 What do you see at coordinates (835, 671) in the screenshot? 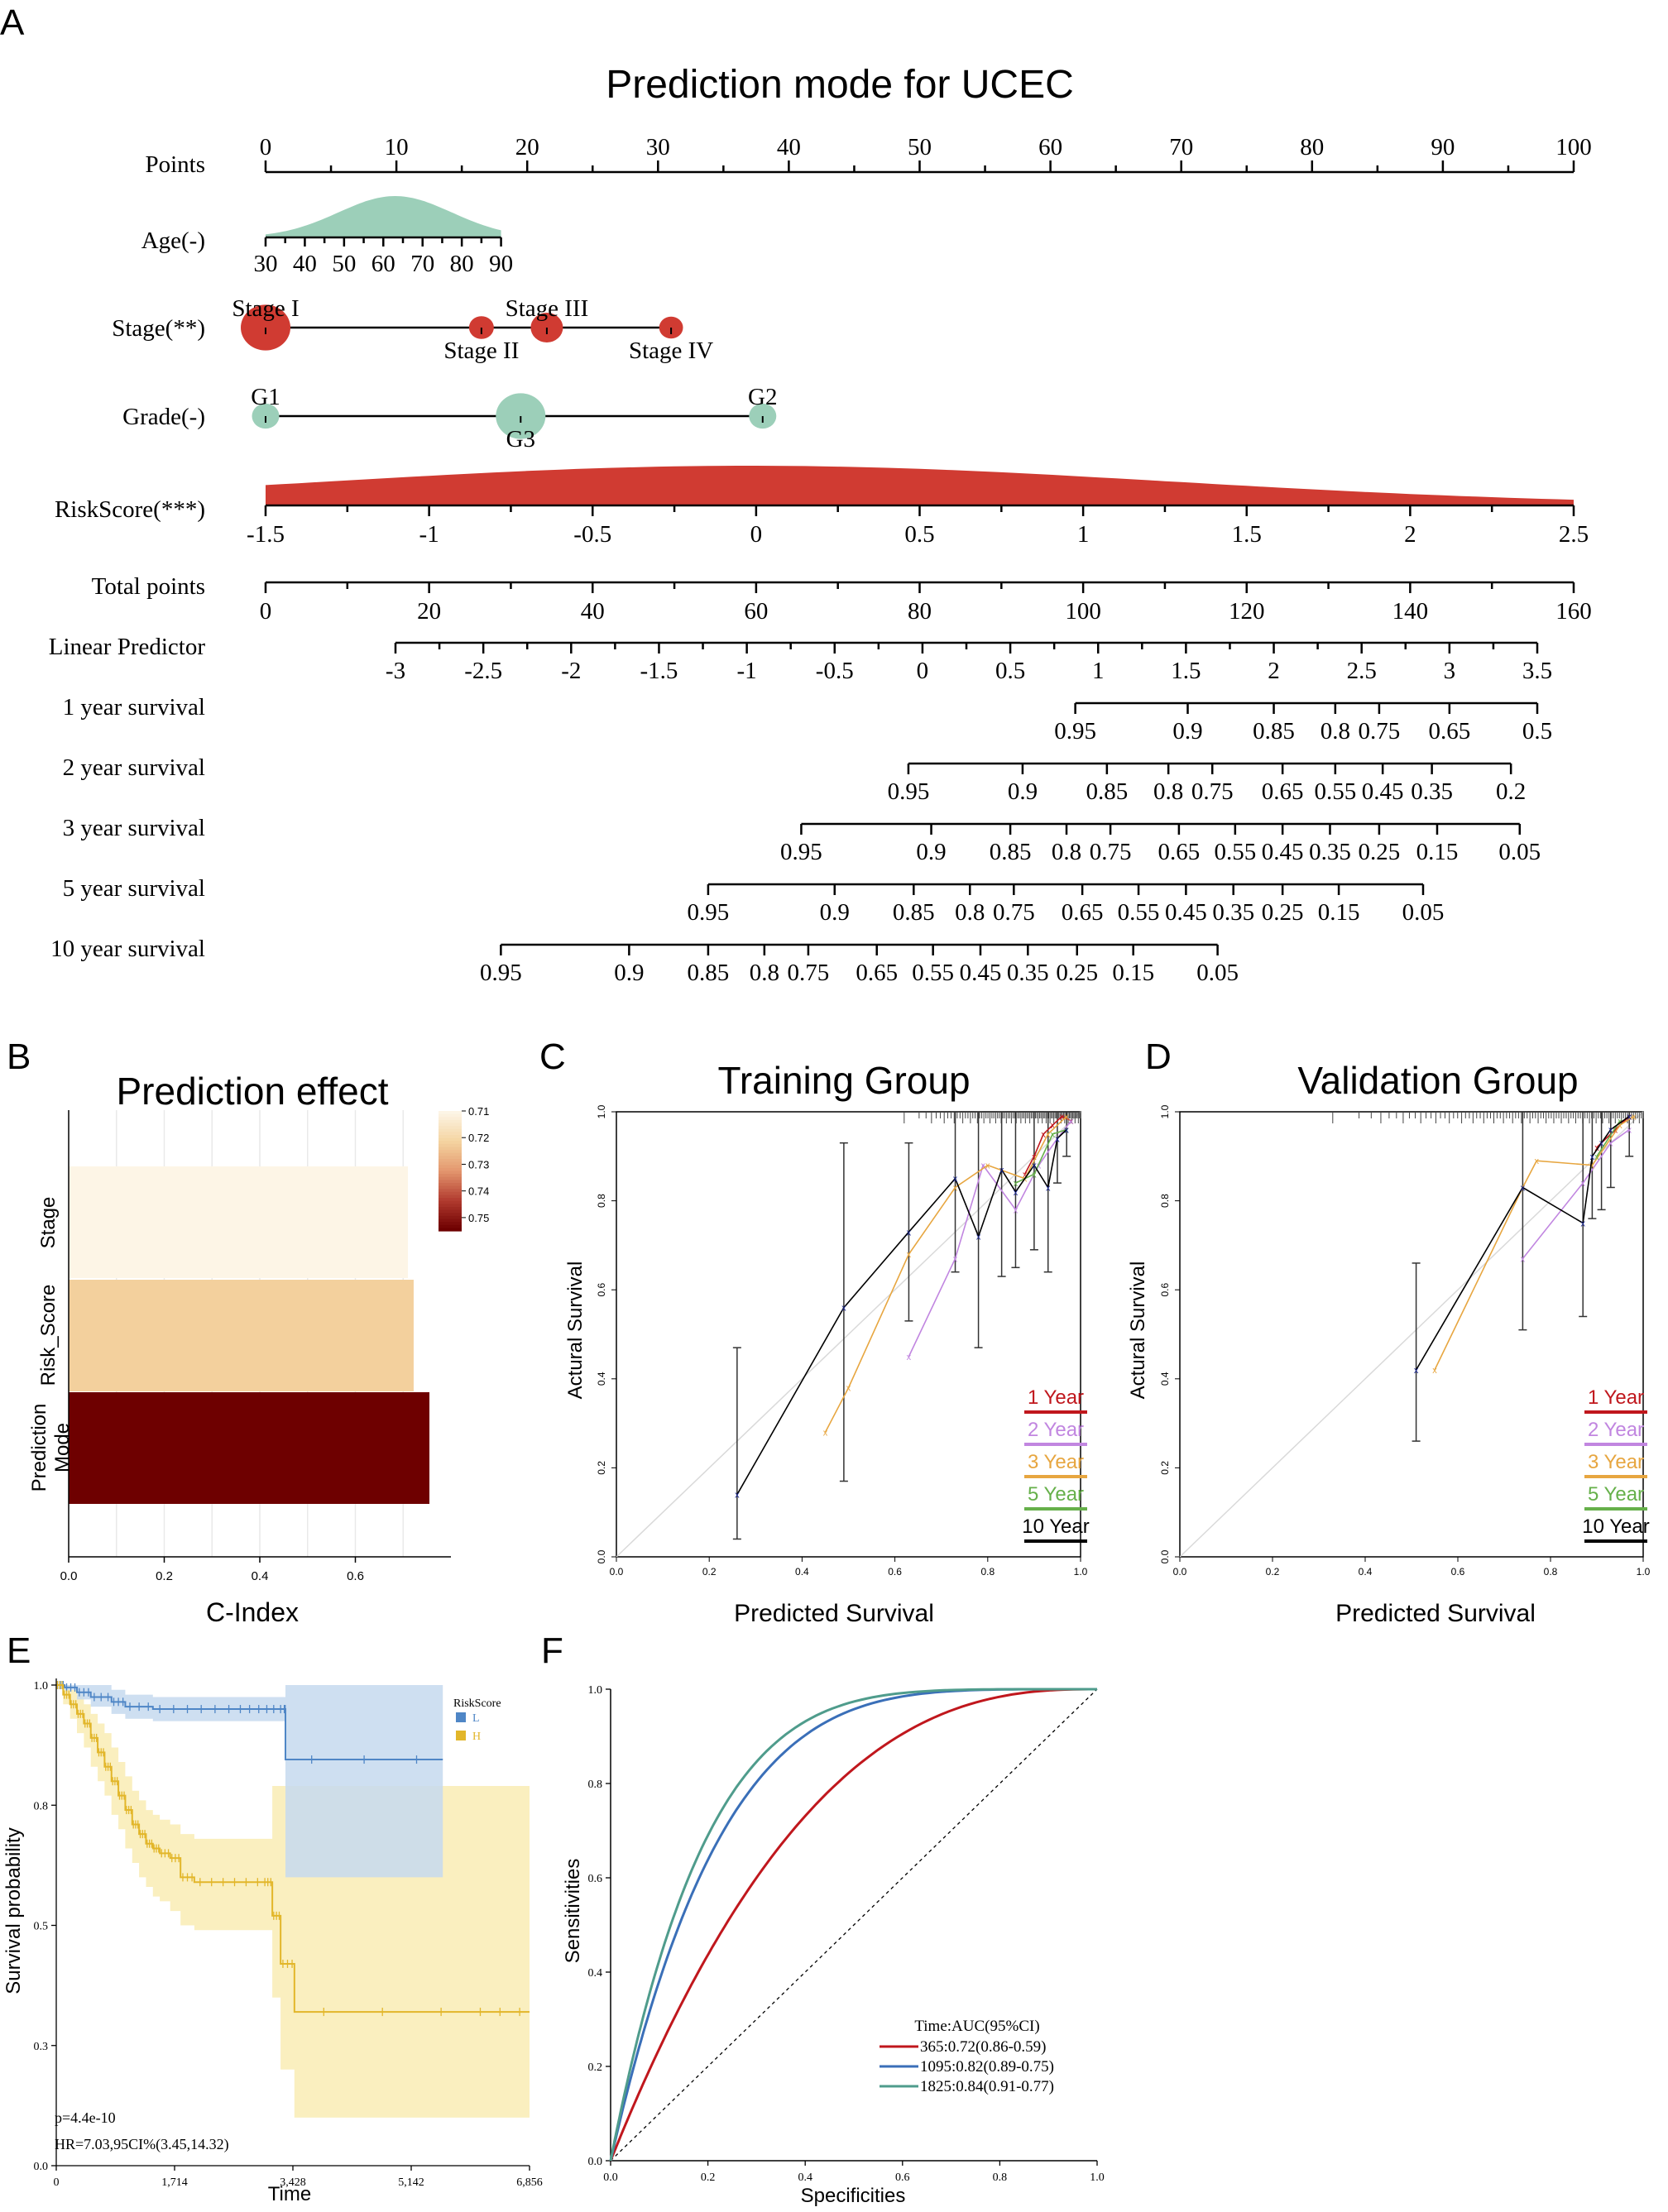
I see `lp-tick-label: -0.5` at bounding box center [835, 671].